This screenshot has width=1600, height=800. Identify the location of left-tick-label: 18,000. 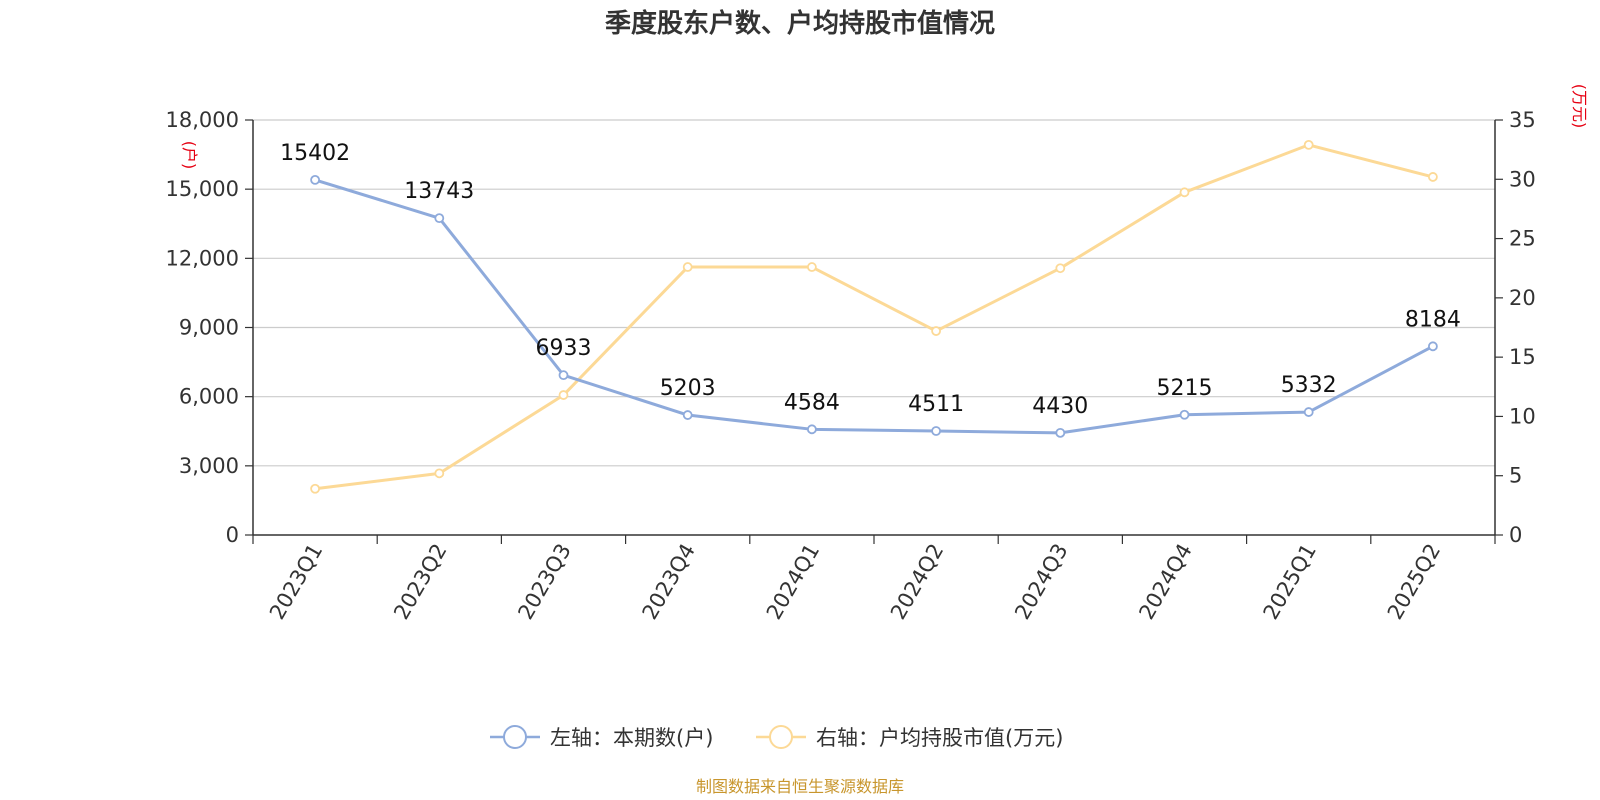
(202, 120).